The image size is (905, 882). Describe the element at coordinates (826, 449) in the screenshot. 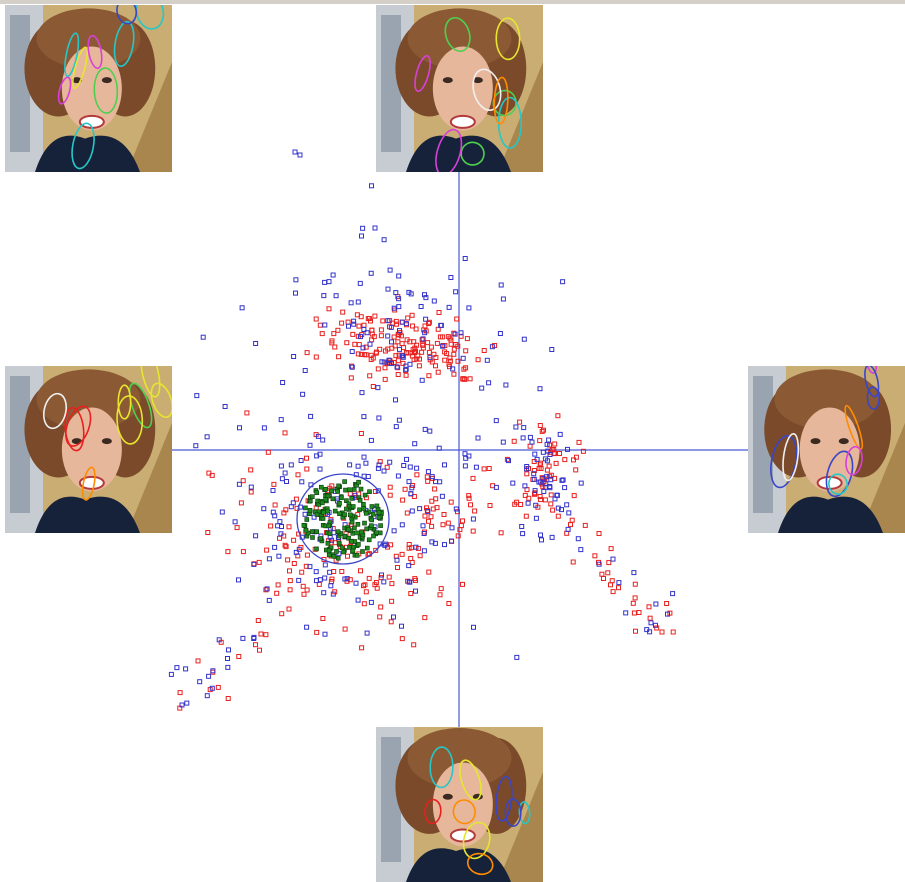

I see `face-thumbnail-middle-right` at that location.